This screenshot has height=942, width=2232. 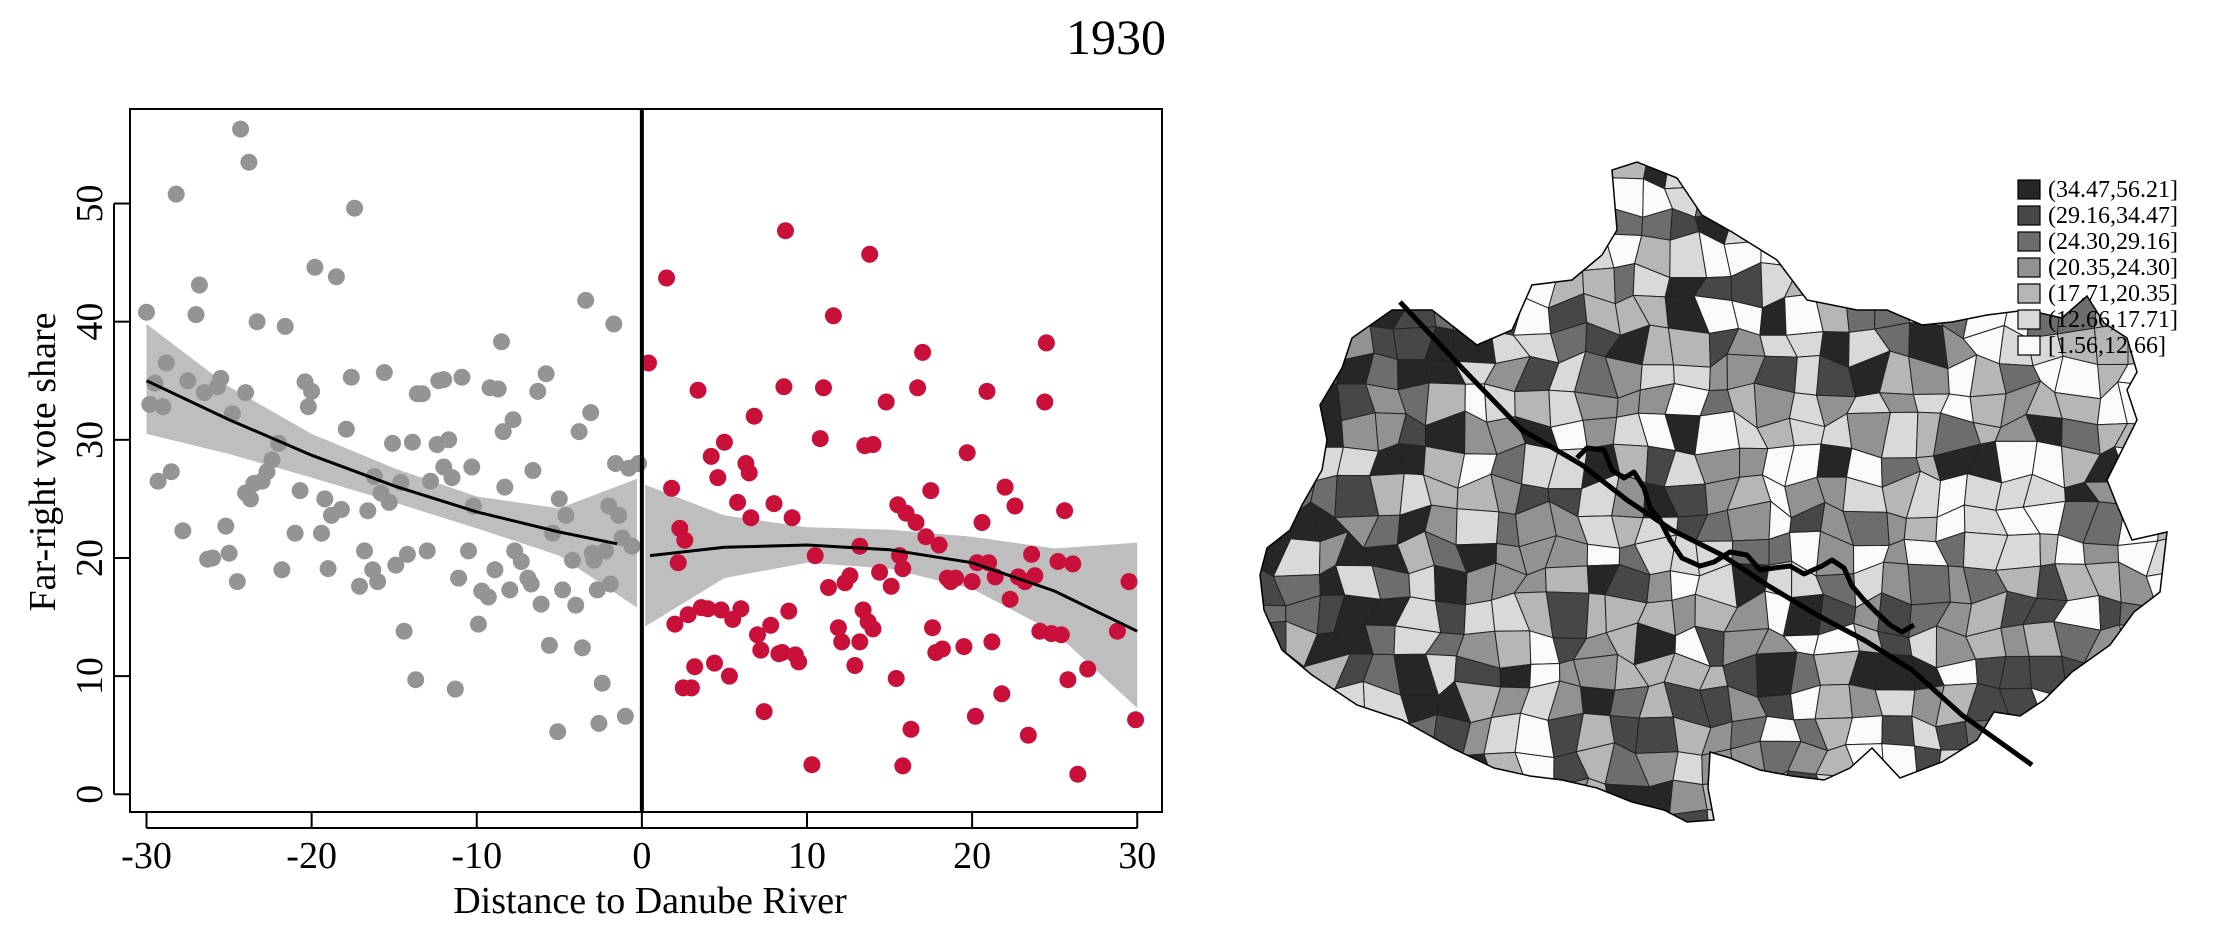 What do you see at coordinates (90, 440) in the screenshot?
I see `y-tick-label: 30` at bounding box center [90, 440].